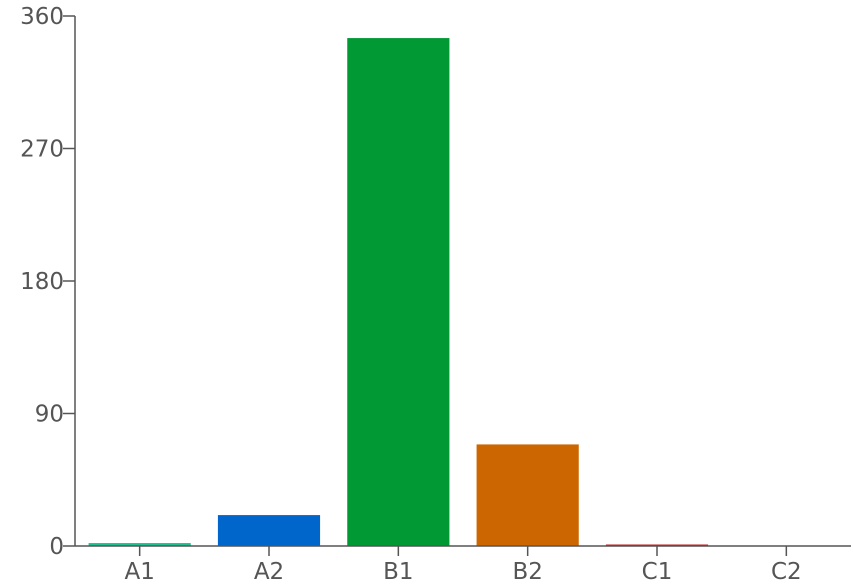  What do you see at coordinates (56, 547) in the screenshot?
I see `y-tick-label-0: 0` at bounding box center [56, 547].